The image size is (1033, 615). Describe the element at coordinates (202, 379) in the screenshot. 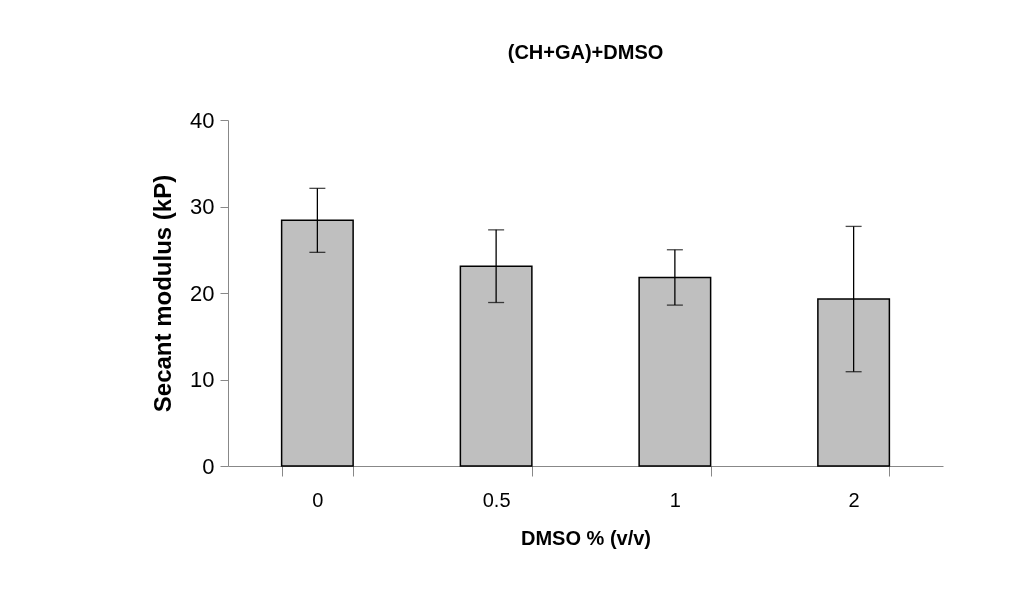

I see `y-tick-label: 10` at that location.